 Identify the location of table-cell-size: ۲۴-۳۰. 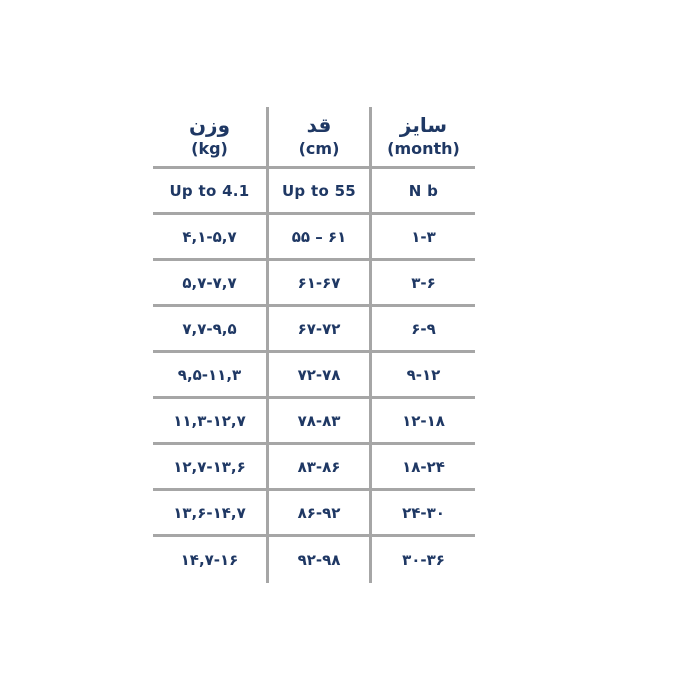
(423, 514).